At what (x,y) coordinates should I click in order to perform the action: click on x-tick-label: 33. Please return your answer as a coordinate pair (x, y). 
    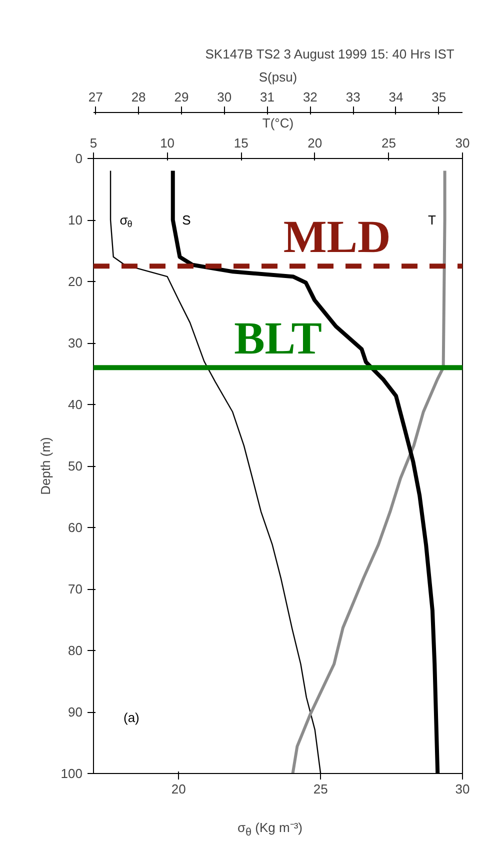
    Looking at the image, I should click on (353, 97).